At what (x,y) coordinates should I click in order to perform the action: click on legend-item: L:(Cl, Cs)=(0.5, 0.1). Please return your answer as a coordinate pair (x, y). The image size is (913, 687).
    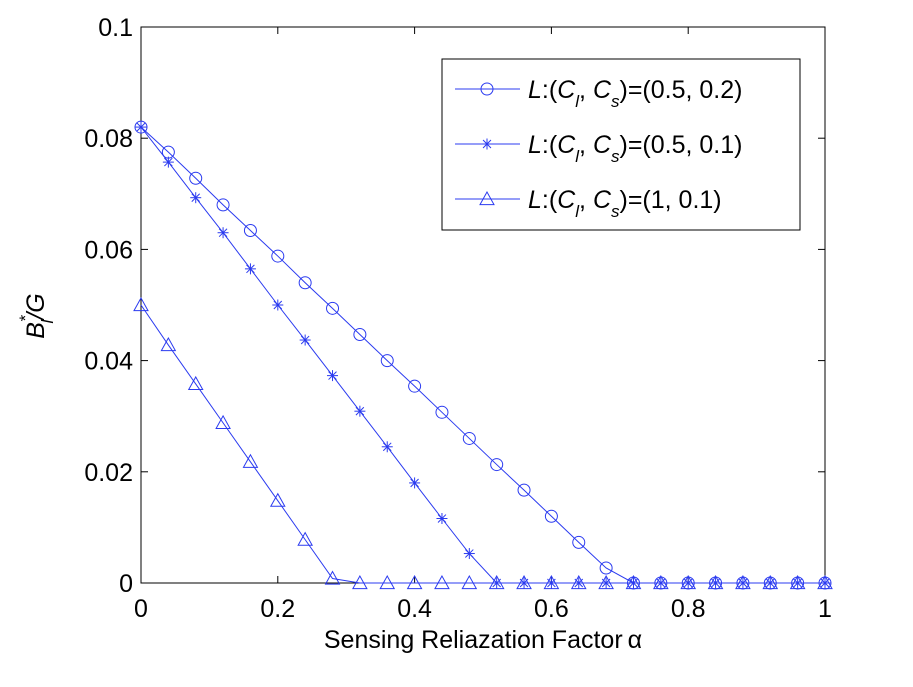
    Looking at the image, I should click on (598, 148).